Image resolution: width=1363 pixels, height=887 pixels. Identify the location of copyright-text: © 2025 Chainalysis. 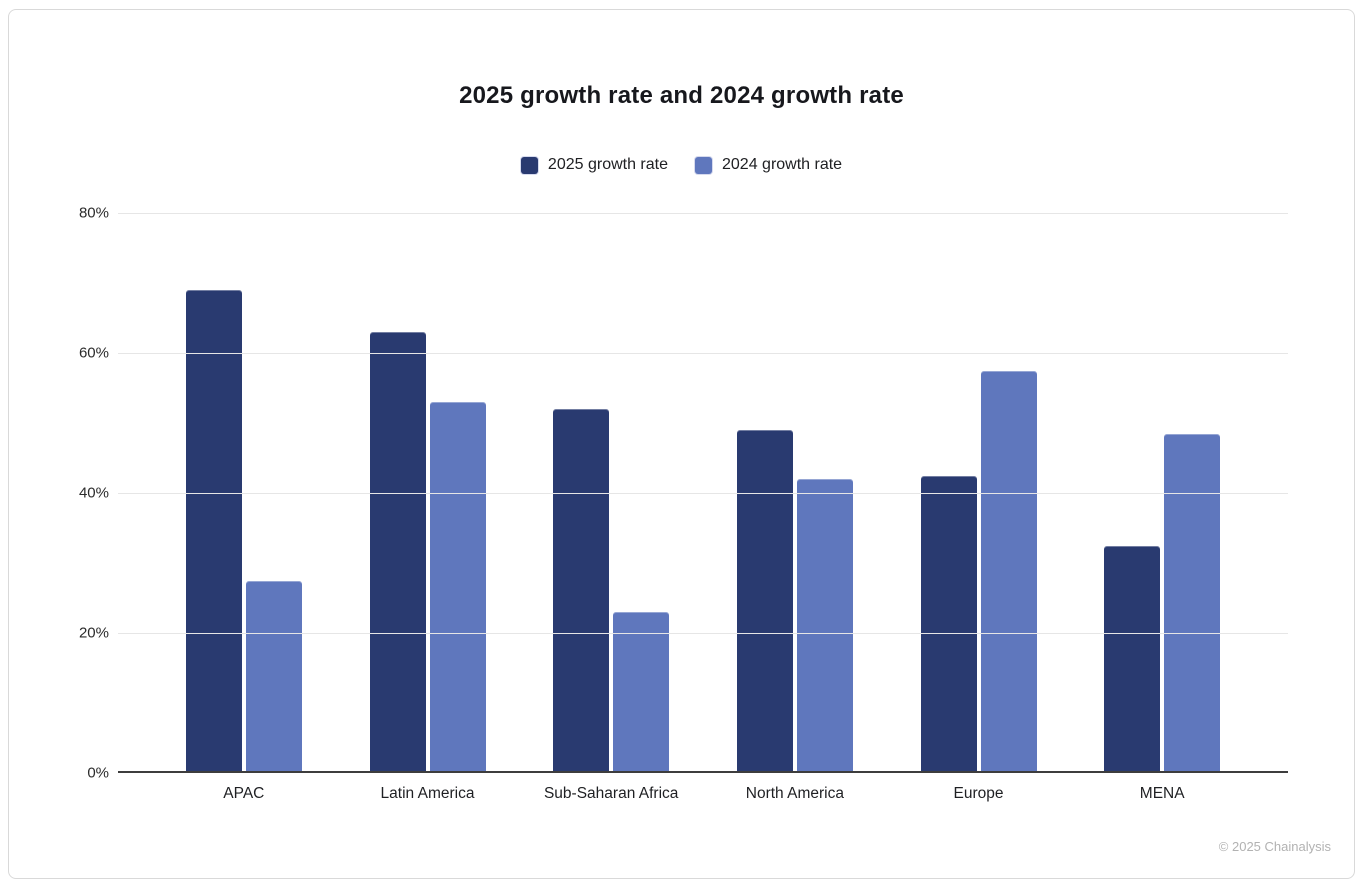
(1274, 846).